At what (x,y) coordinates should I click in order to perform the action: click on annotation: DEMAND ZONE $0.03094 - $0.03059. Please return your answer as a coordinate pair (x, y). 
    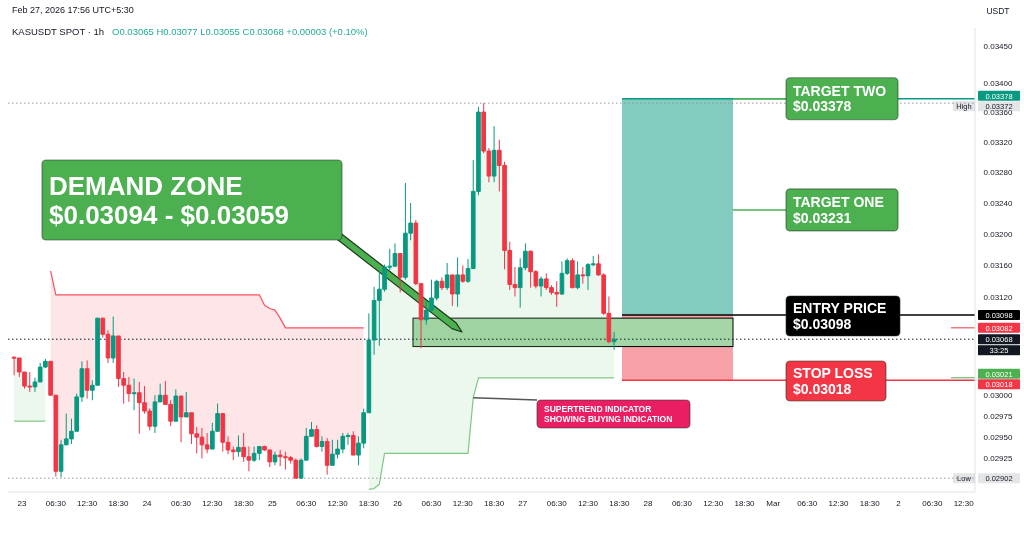
    Looking at the image, I should click on (169, 200).